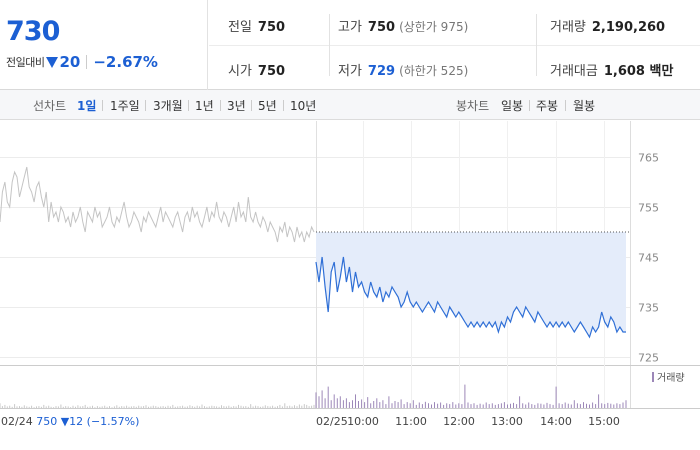  Describe the element at coordinates (48, 421) in the screenshot. I see `prev-day-close: 750` at that location.